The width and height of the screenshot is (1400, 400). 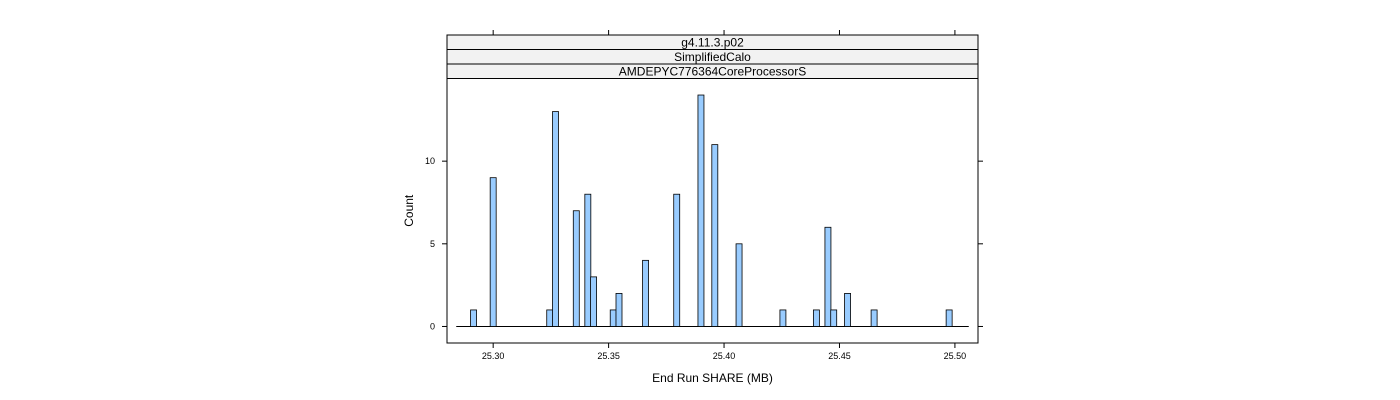 I want to click on x-tick-label: 25.50, so click(x=955, y=356).